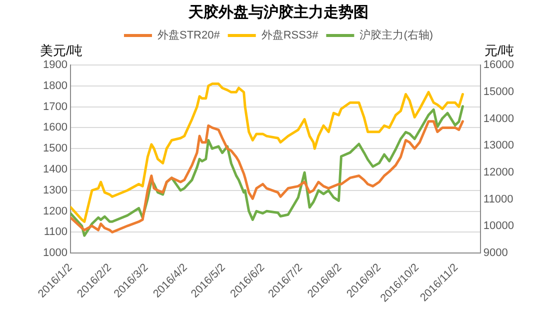 This screenshot has height=322, width=545. I want to click on y2-tick-label: 12000, so click(498, 172).